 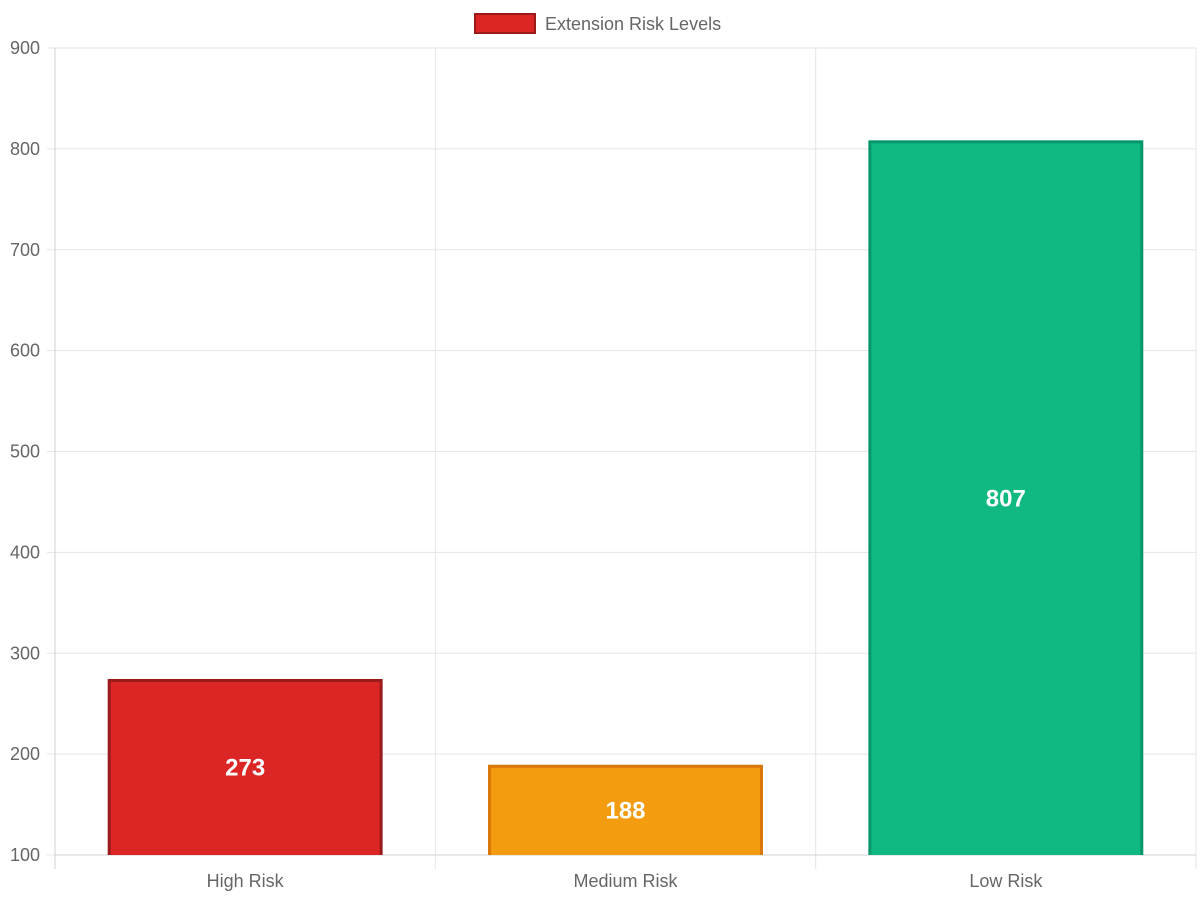 I want to click on legend-label: Extension Risk Levels, so click(x=633, y=24).